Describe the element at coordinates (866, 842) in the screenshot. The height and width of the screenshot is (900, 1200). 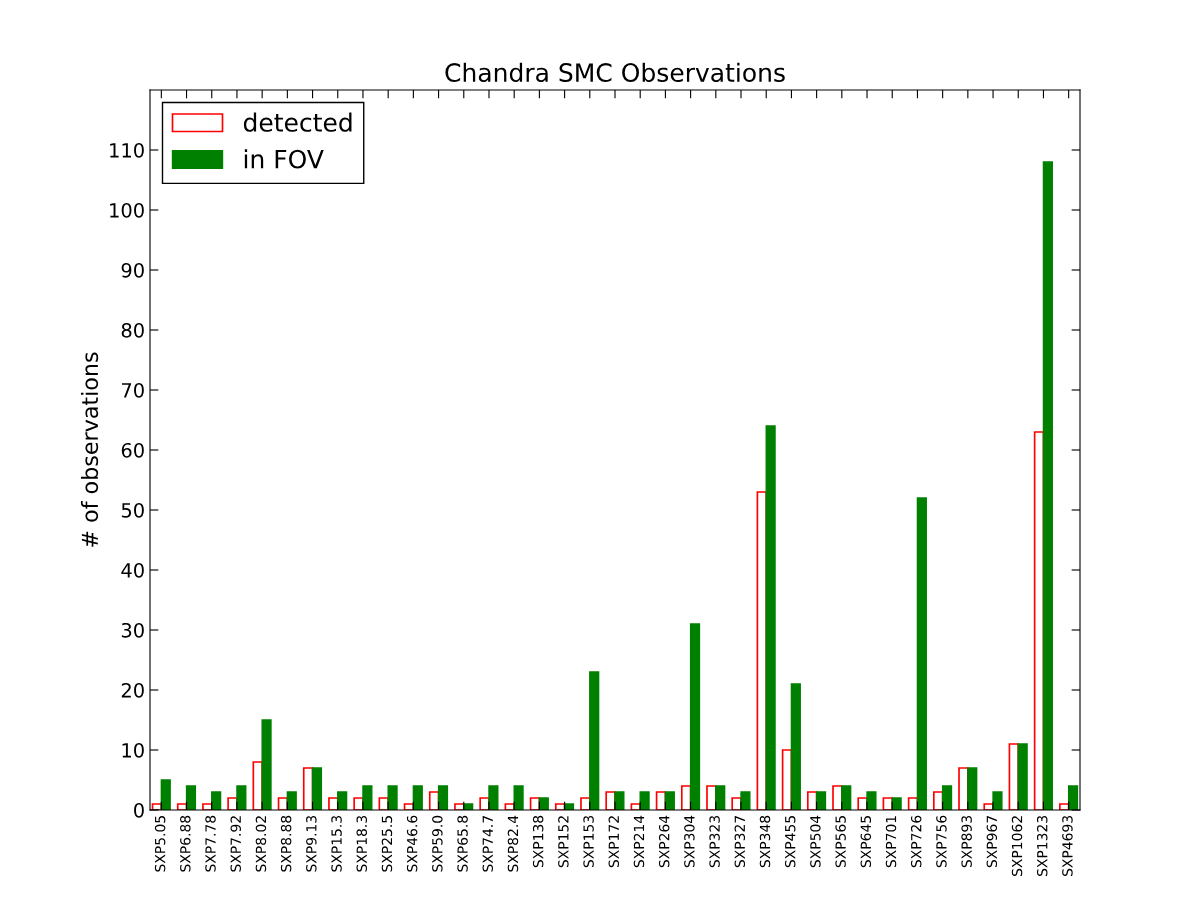
I see `x-tick-label: SXP645` at that location.